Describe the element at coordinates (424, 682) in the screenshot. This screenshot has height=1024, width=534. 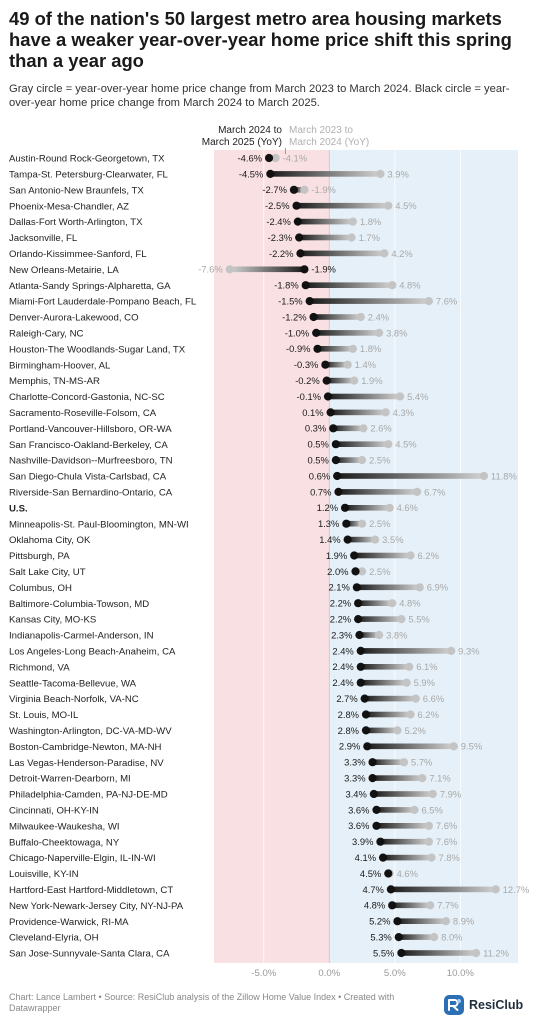
I see `gray-value-label: 5.9%` at that location.